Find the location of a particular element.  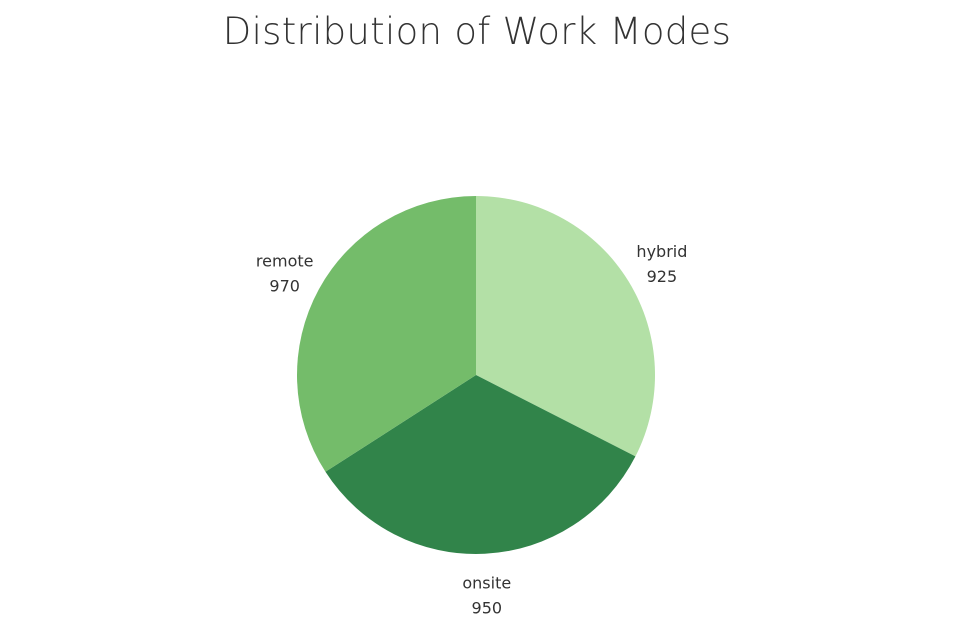

slice-value-remote: 970 is located at coordinates (284, 286).